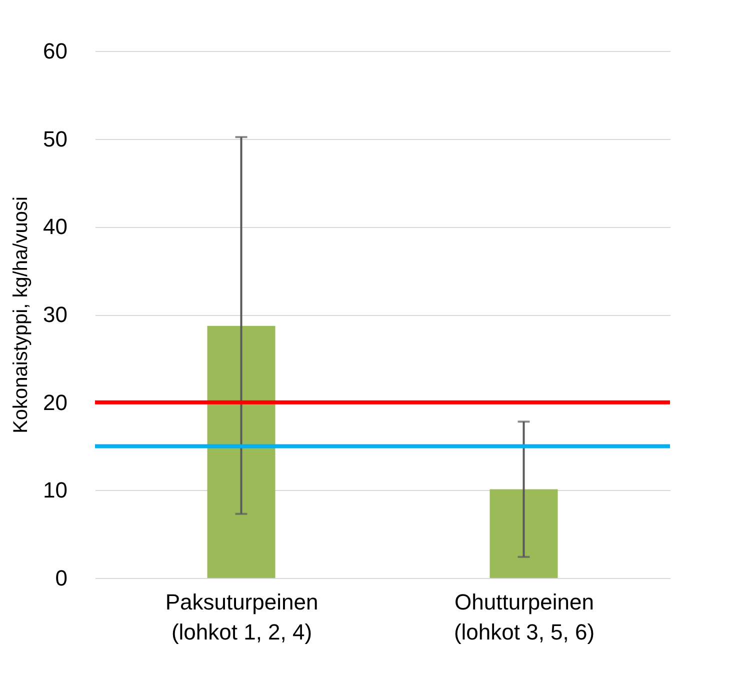 The image size is (746, 680). I want to click on y-tick-label: 60, so click(55, 51).